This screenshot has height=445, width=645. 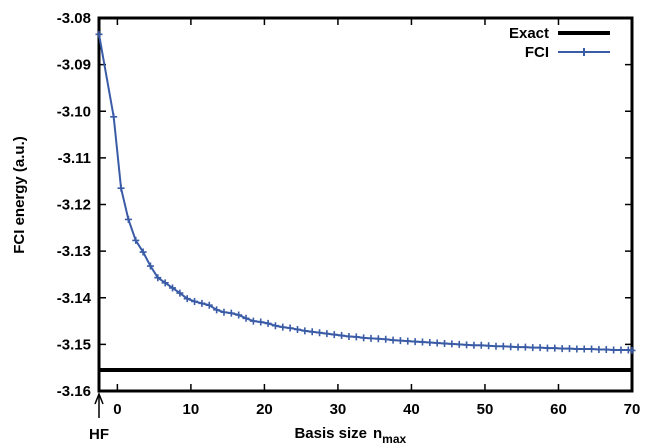 I want to click on legend-marker-fci, so click(x=584, y=52).